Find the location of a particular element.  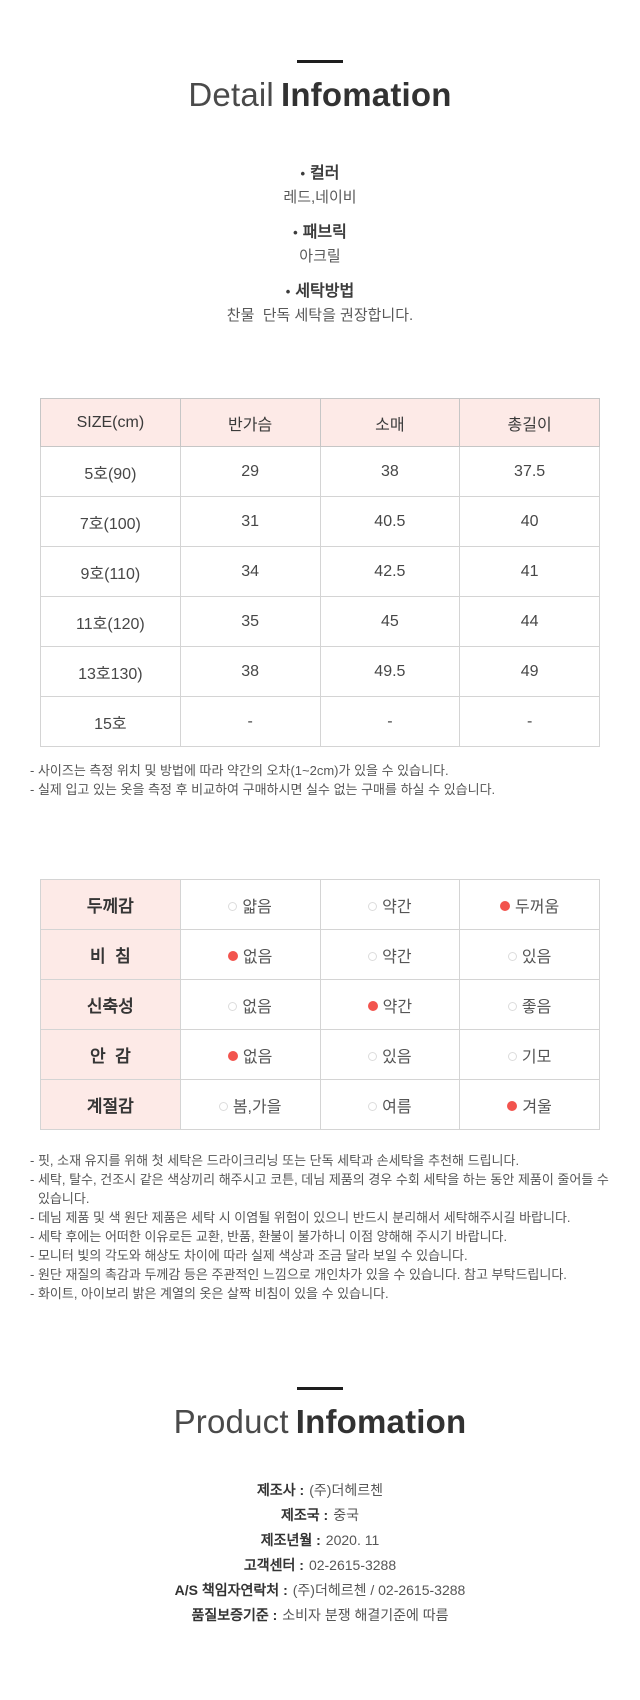

product-info-date: 제조년월 :2020. 11 is located at coordinates (320, 1540).